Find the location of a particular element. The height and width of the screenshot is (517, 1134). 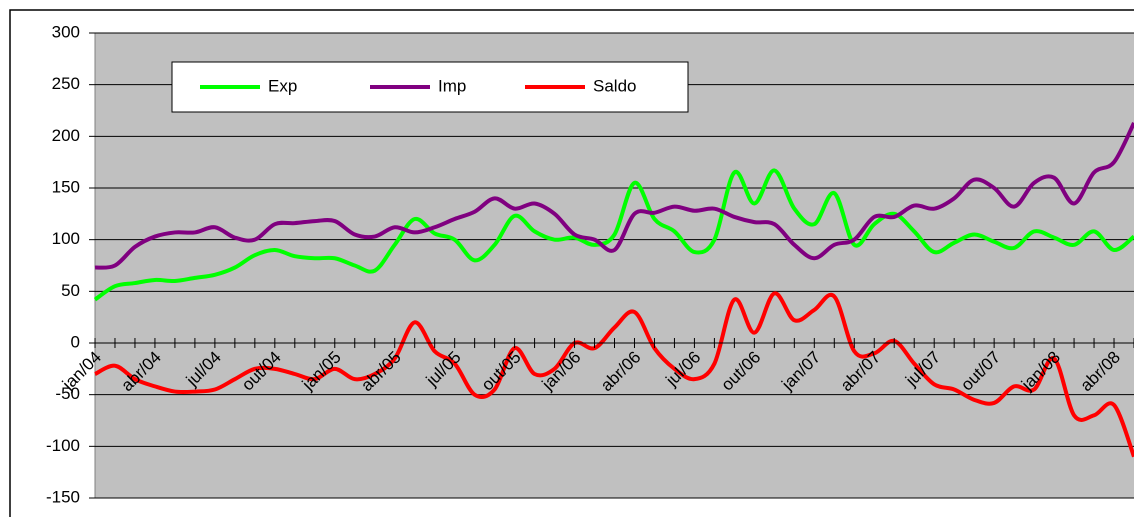

legend-entries: Exp Imp Saldo is located at coordinates (418, 85).